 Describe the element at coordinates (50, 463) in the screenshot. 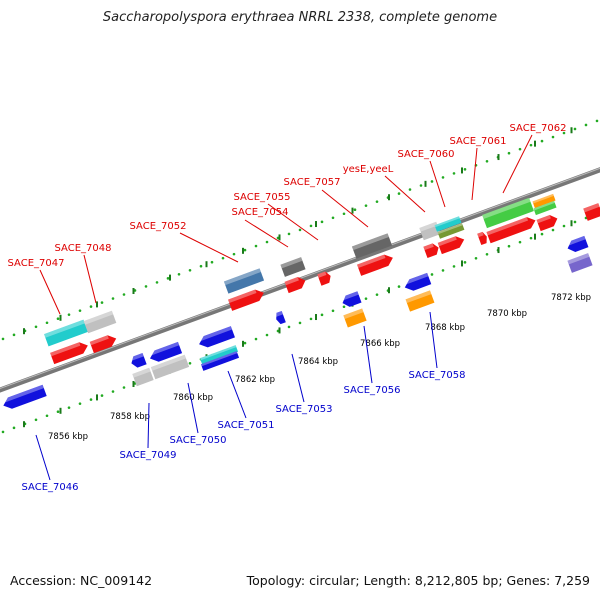

I see `reverse-gene-label: SACE_7046` at that location.